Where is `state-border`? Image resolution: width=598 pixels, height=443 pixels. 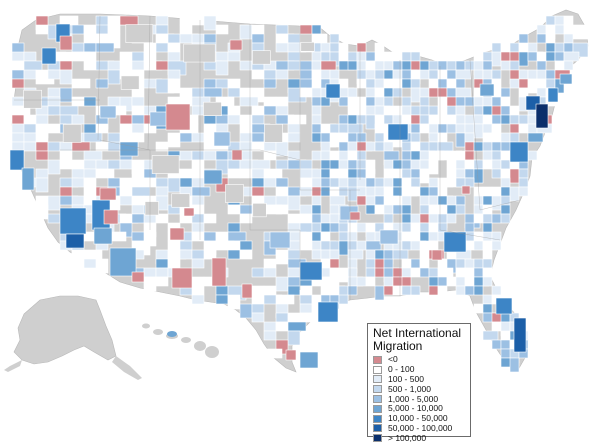 state-border is located at coordinates (125, 145).